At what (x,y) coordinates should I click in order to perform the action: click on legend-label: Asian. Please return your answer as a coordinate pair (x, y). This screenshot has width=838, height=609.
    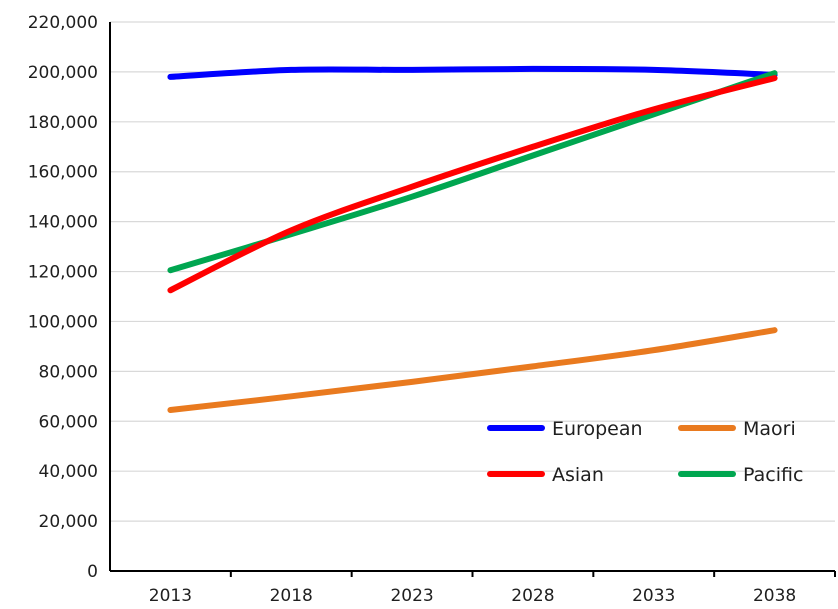
    Looking at the image, I should click on (578, 475).